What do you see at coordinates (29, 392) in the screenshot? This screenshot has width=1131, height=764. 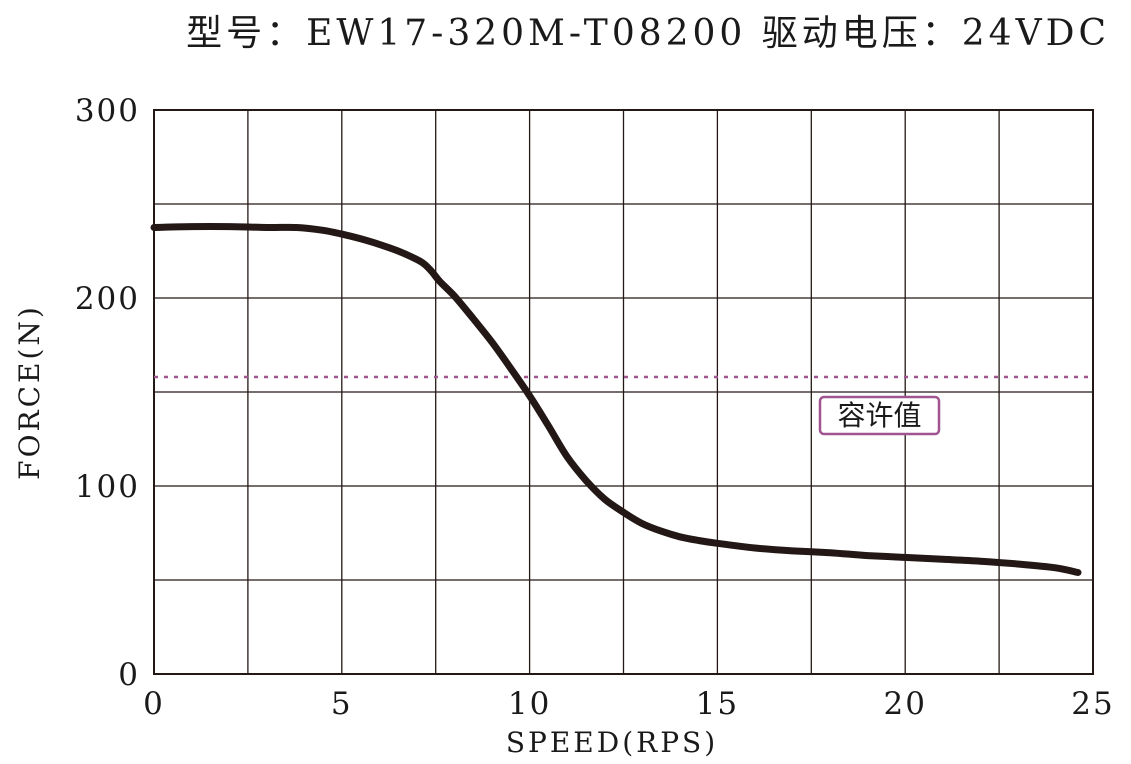 I see `y-axis-label: FORCE(N)` at bounding box center [29, 392].